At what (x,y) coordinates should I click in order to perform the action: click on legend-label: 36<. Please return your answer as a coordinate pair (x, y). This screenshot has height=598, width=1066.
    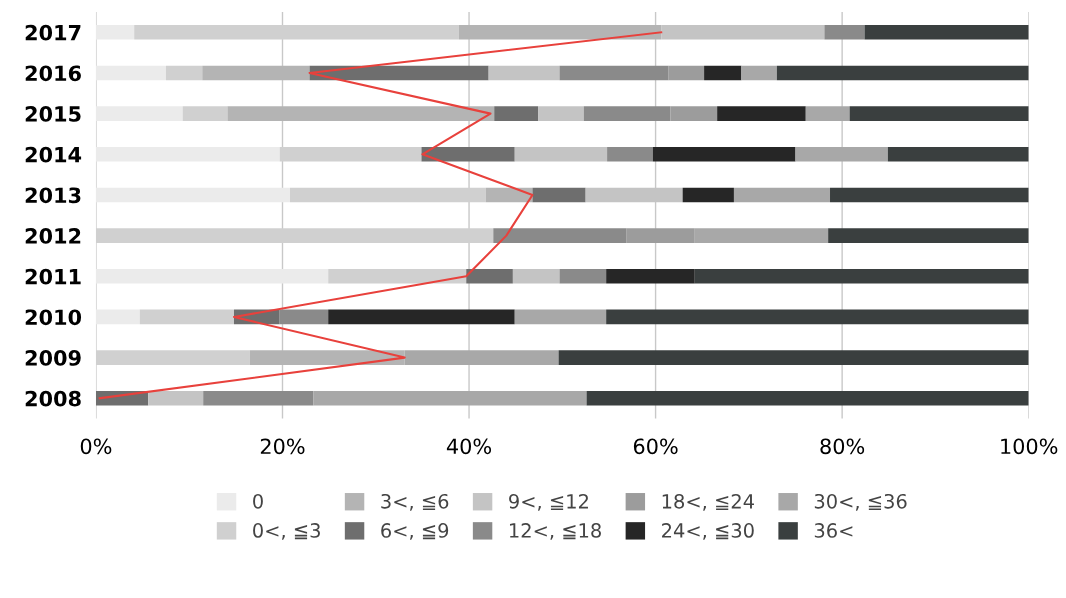
    Looking at the image, I should click on (833, 530).